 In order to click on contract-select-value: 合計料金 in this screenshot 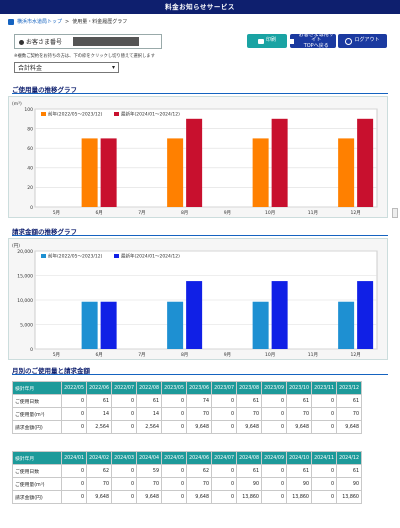, I will do `click(30, 68)`.